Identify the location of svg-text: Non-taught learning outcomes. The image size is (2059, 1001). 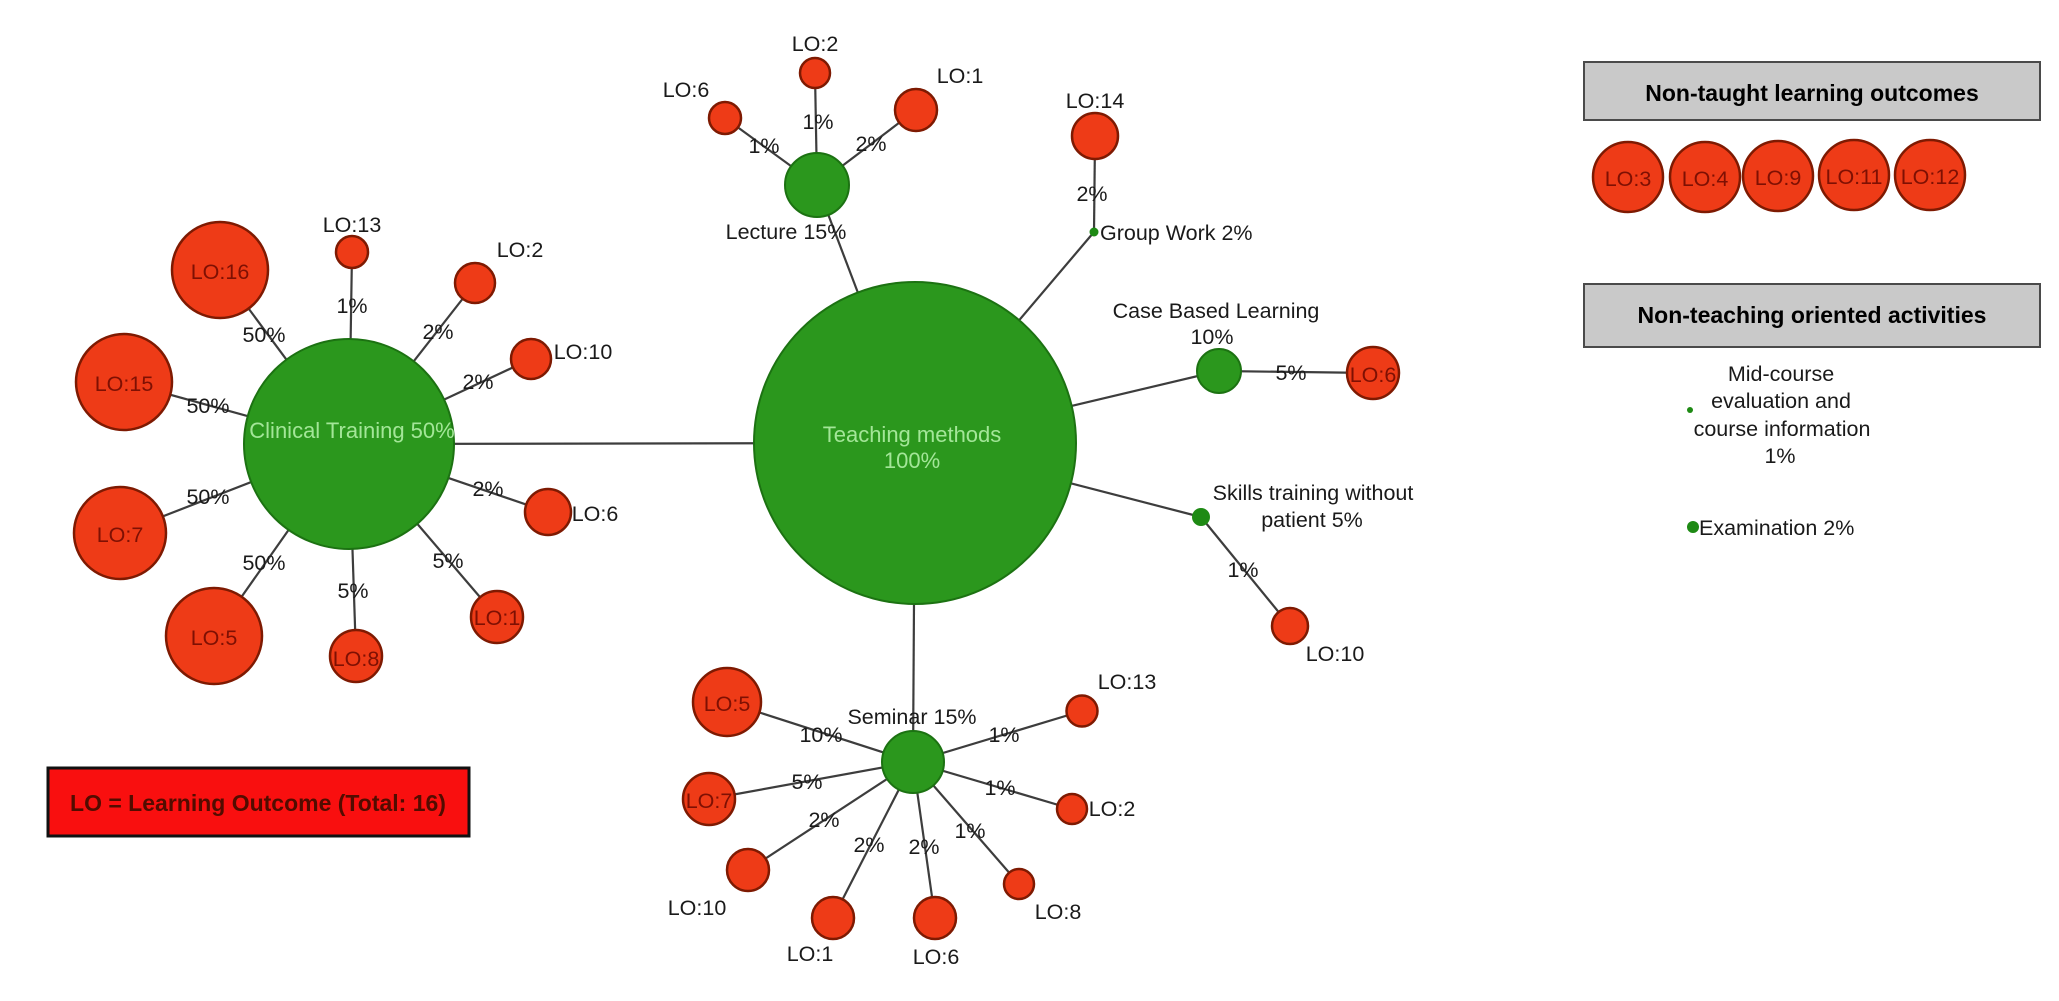
(1812, 93).